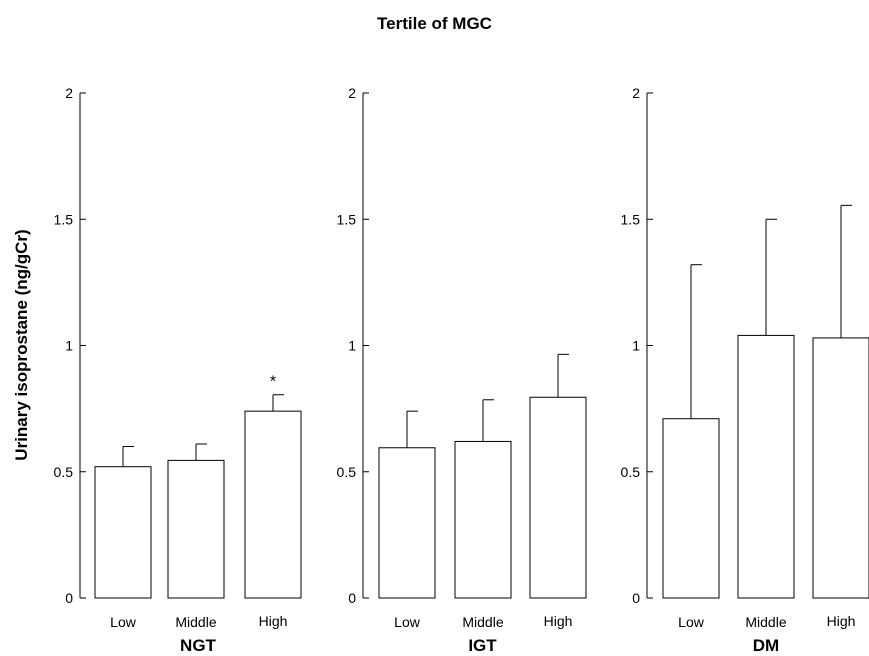 The height and width of the screenshot is (656, 869). I want to click on y-tick-label-dm: 2, so click(636, 93).